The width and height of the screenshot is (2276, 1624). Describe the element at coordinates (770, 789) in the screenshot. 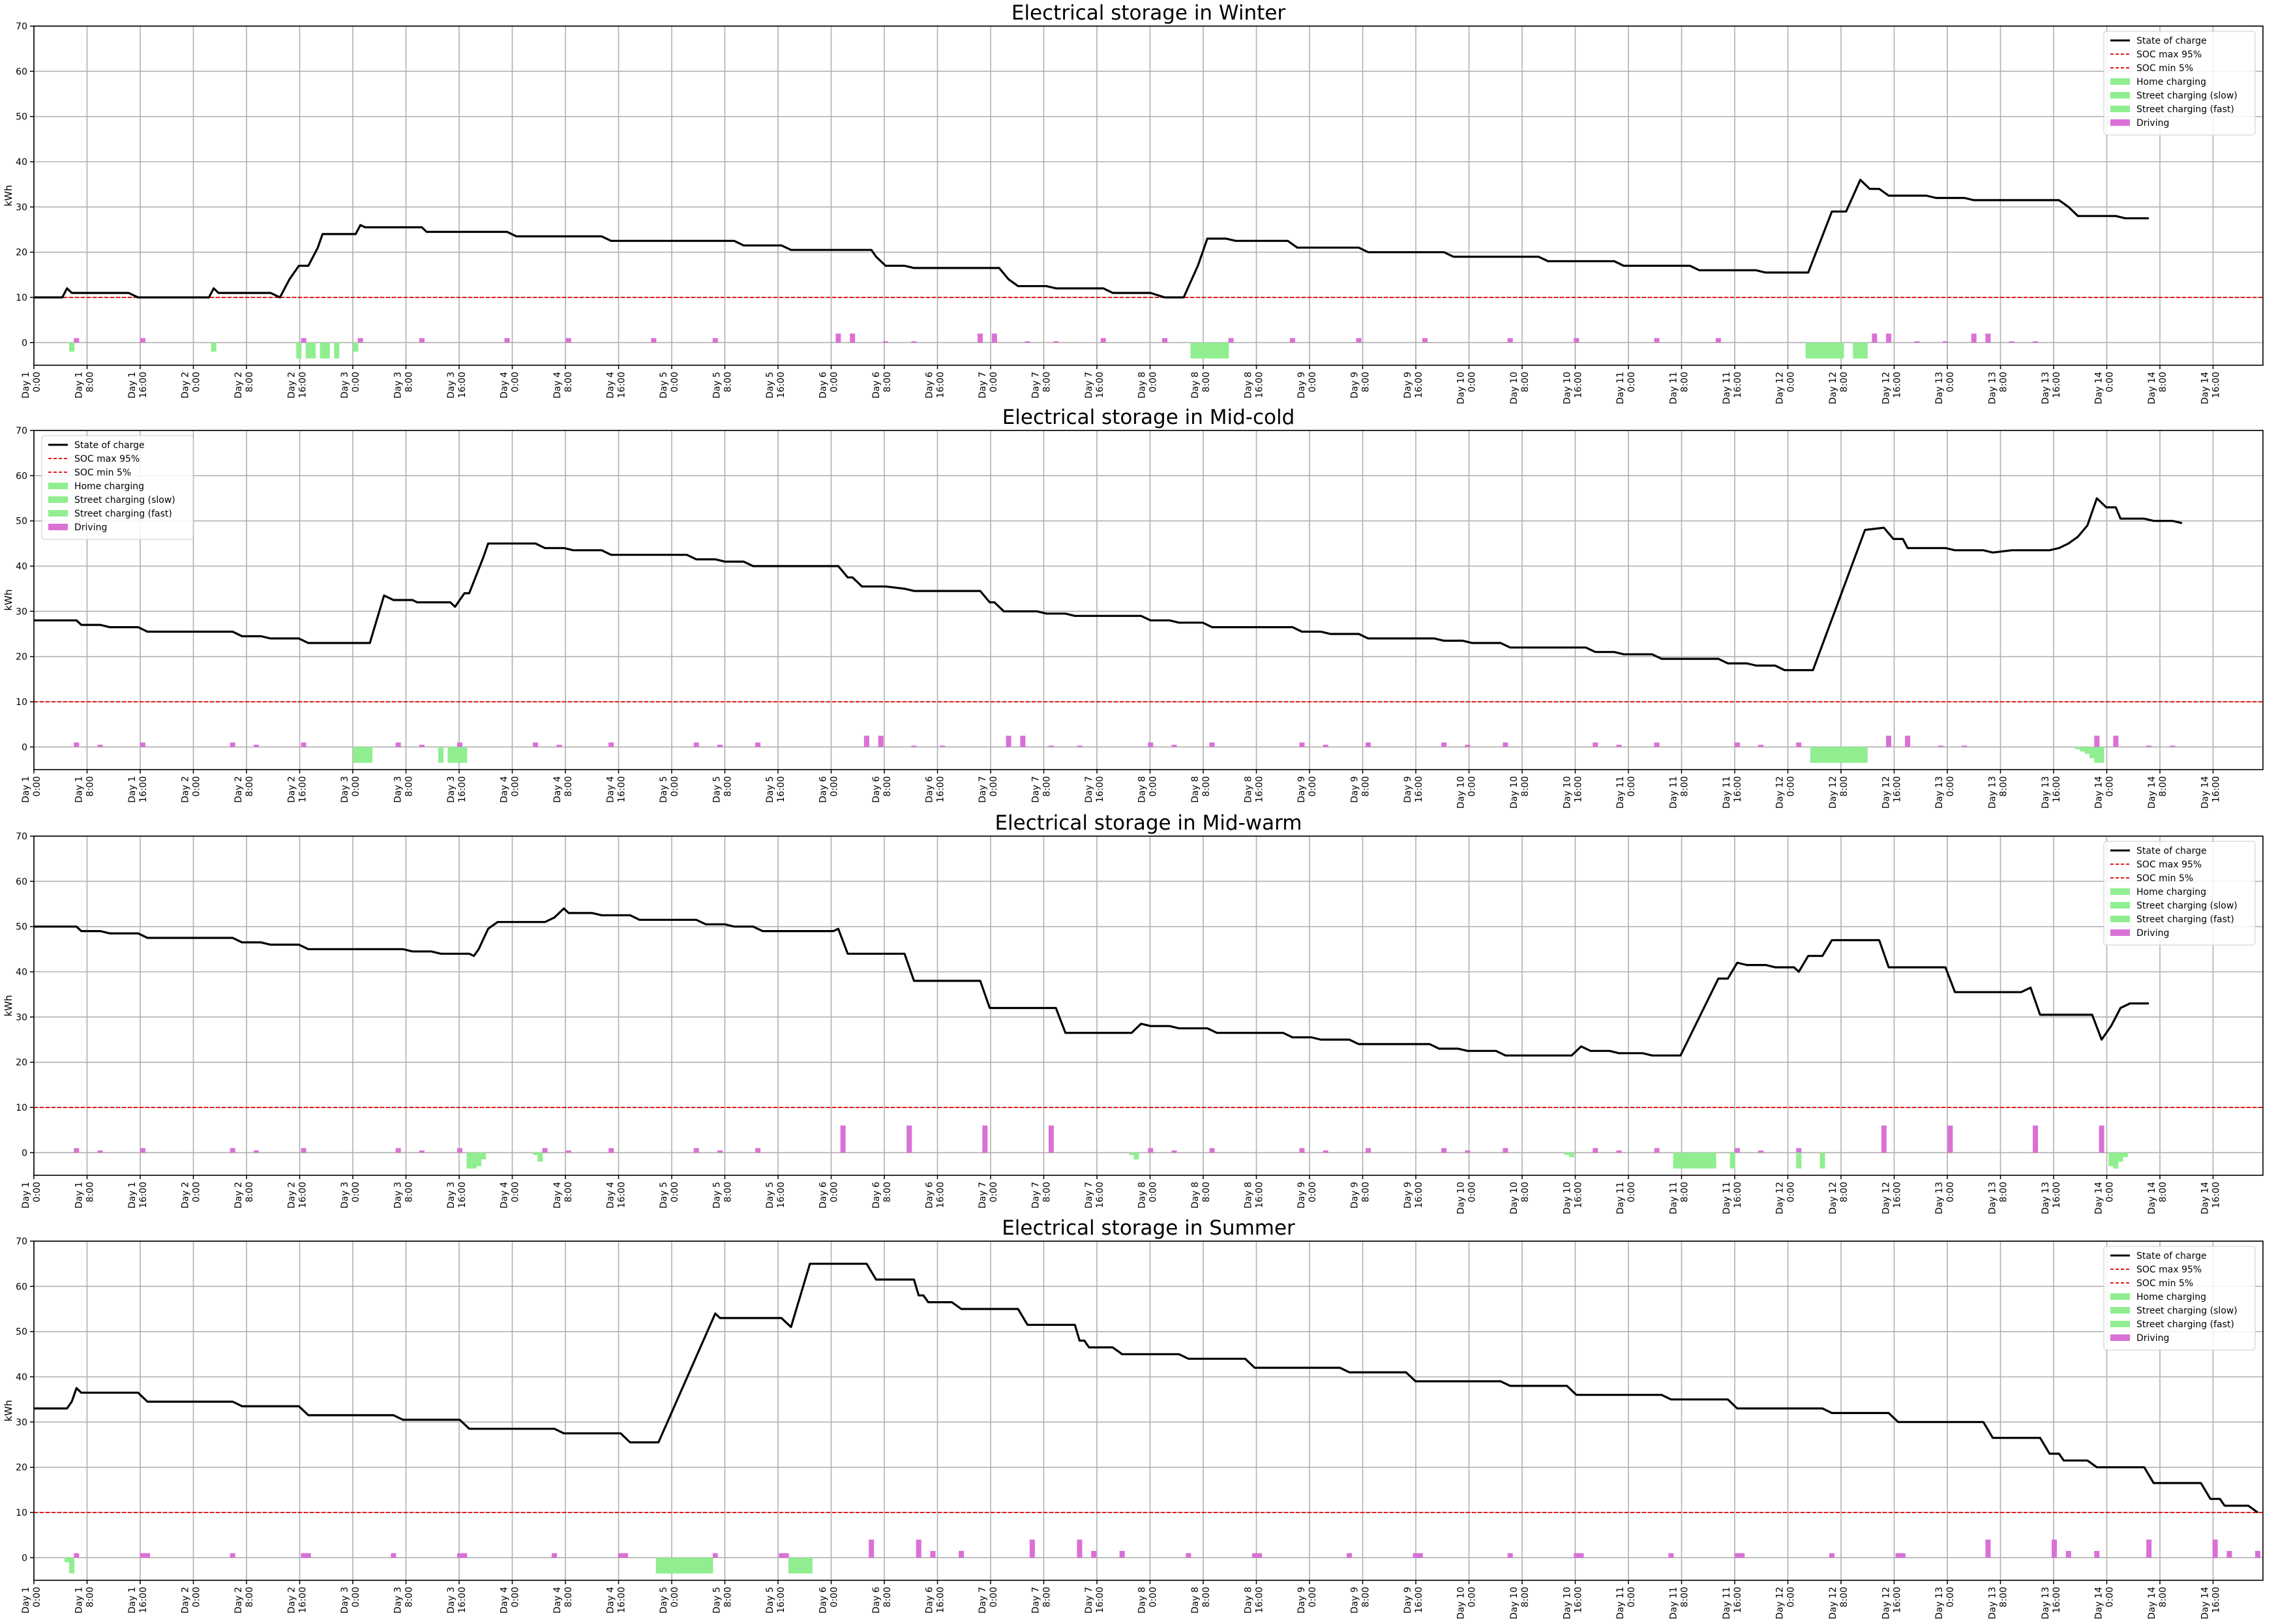

I see `x-tick-label-day: Day 5` at that location.